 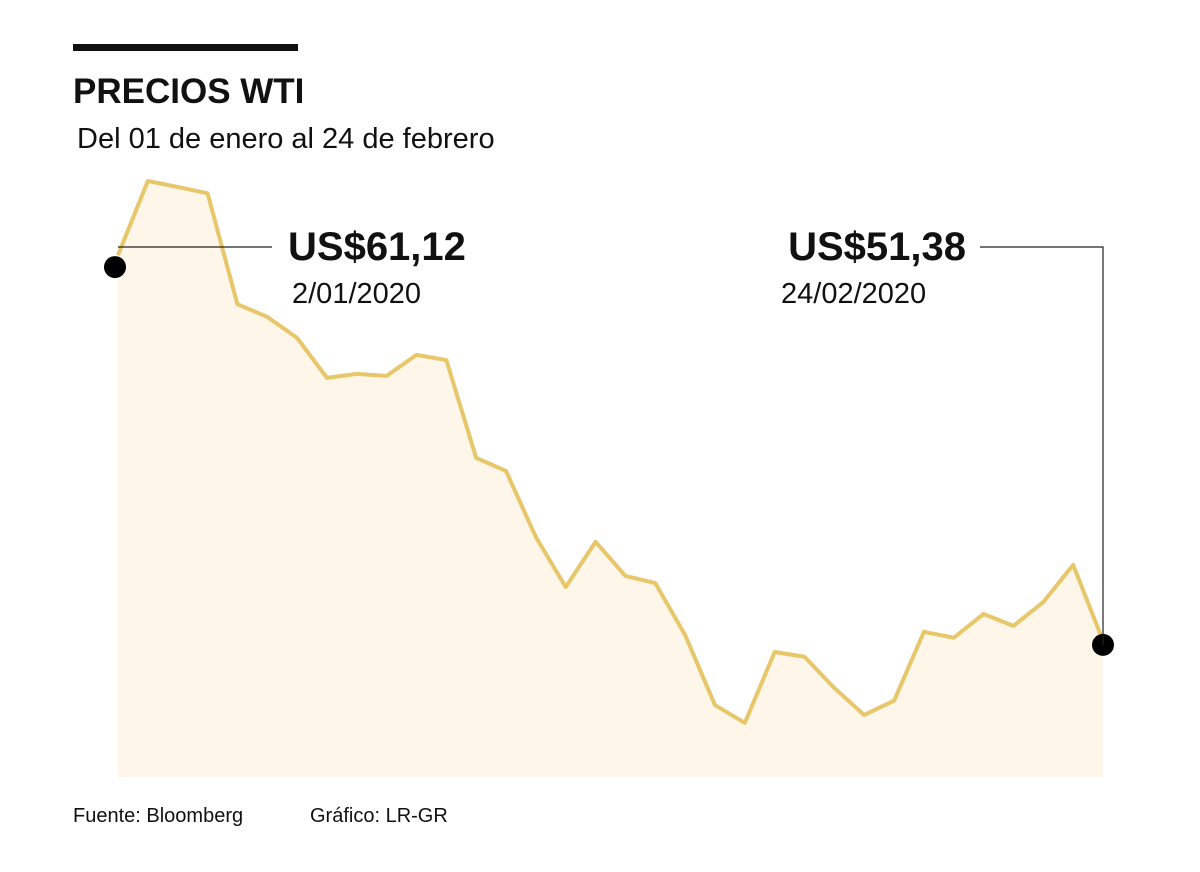 What do you see at coordinates (185, 47) in the screenshot?
I see `title-bar` at bounding box center [185, 47].